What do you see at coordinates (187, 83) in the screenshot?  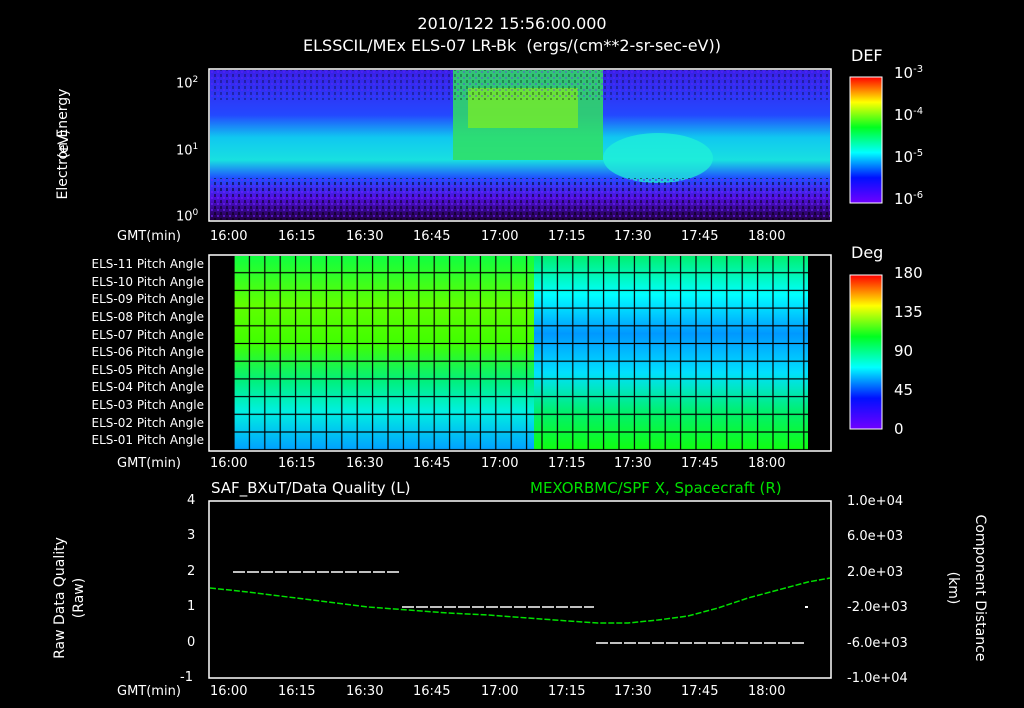 I see `ytick-100: 10²` at bounding box center [187, 83].